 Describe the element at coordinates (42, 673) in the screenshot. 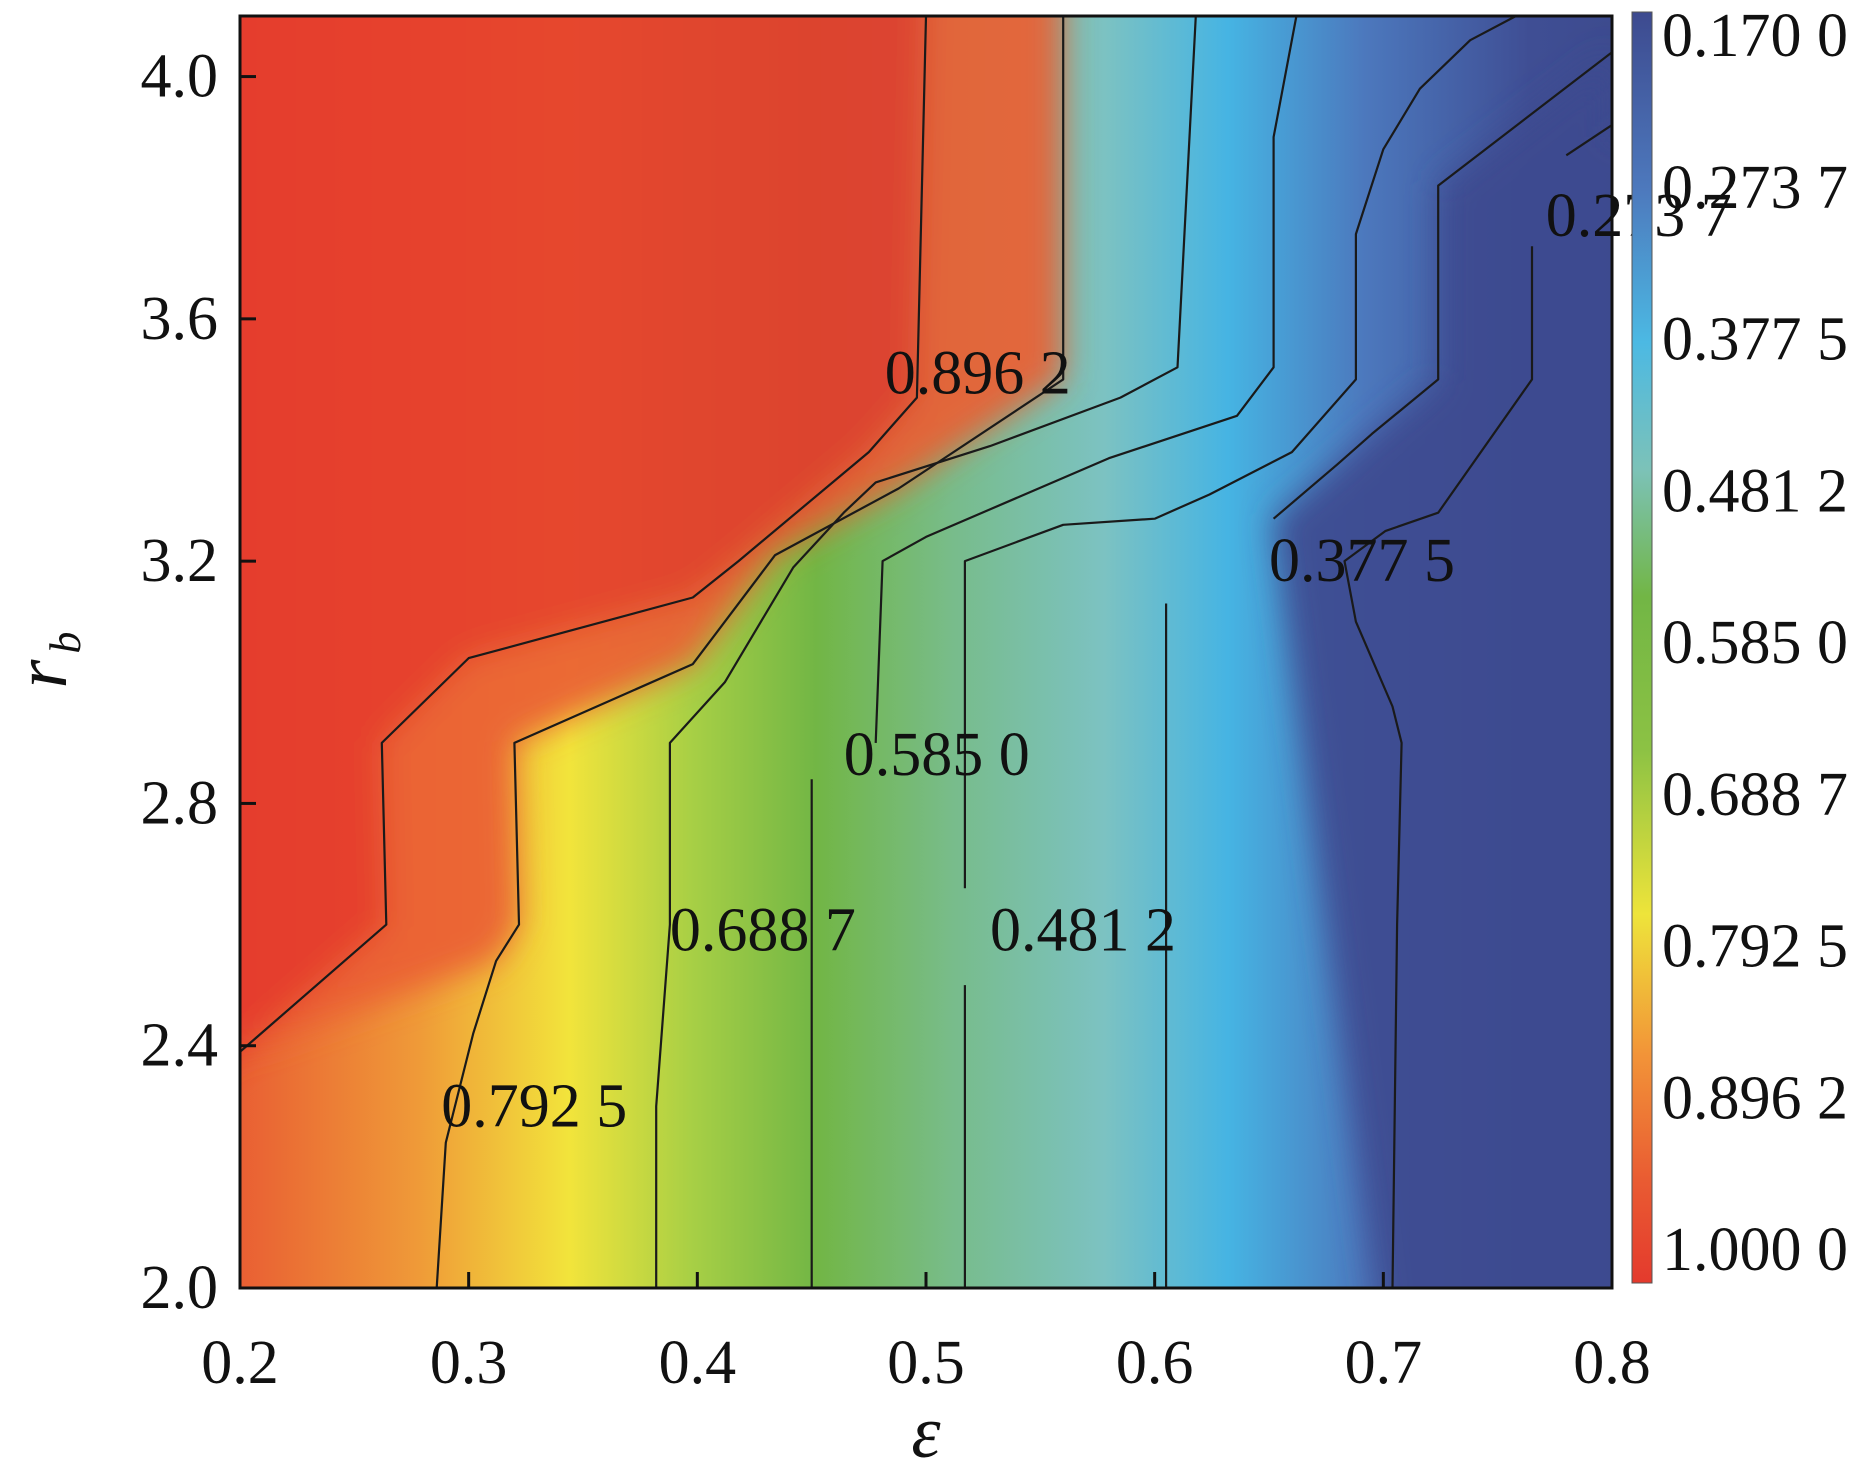

I see `y-axis-title-main: r` at that location.